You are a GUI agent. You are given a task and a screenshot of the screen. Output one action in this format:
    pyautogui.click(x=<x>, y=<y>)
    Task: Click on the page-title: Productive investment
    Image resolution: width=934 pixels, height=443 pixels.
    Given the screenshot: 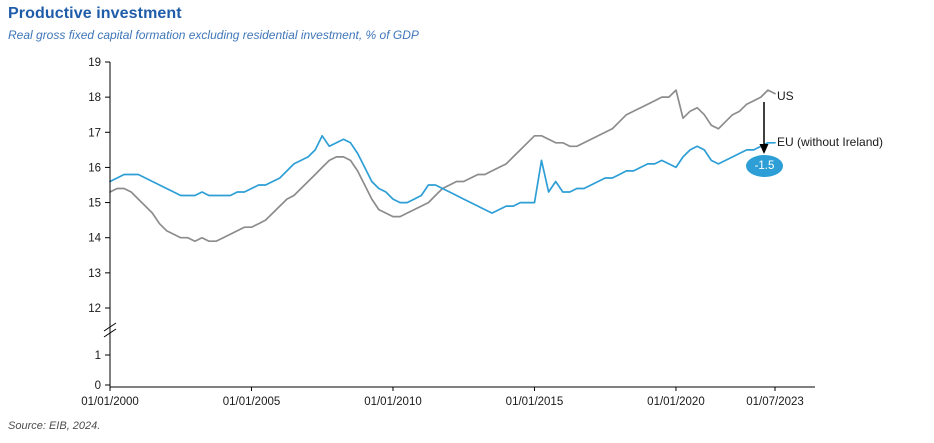 What is the action you would take?
    pyautogui.click(x=95, y=13)
    